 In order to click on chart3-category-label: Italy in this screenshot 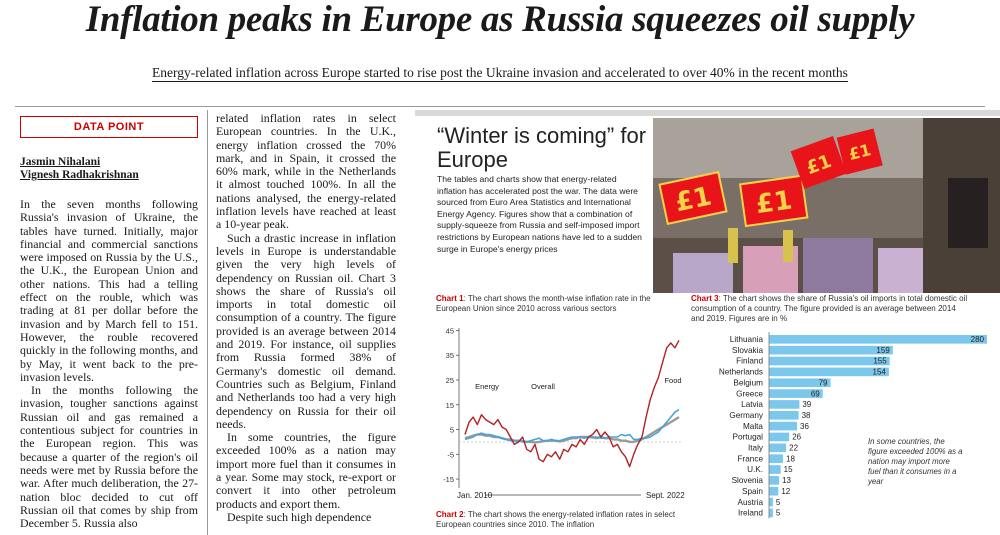, I will do `click(756, 448)`.